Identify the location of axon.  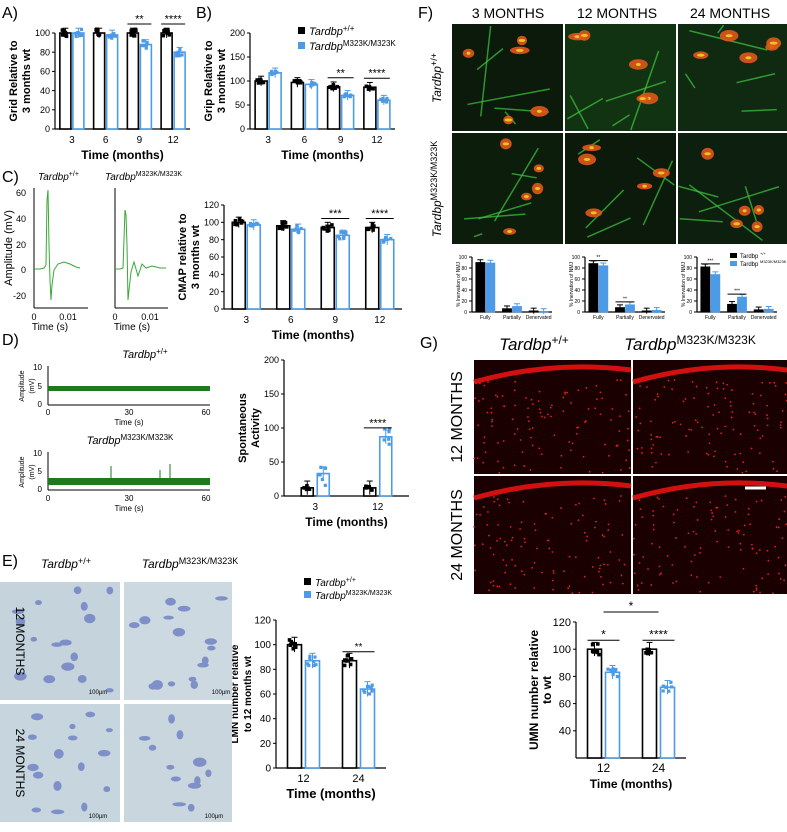
(579, 112).